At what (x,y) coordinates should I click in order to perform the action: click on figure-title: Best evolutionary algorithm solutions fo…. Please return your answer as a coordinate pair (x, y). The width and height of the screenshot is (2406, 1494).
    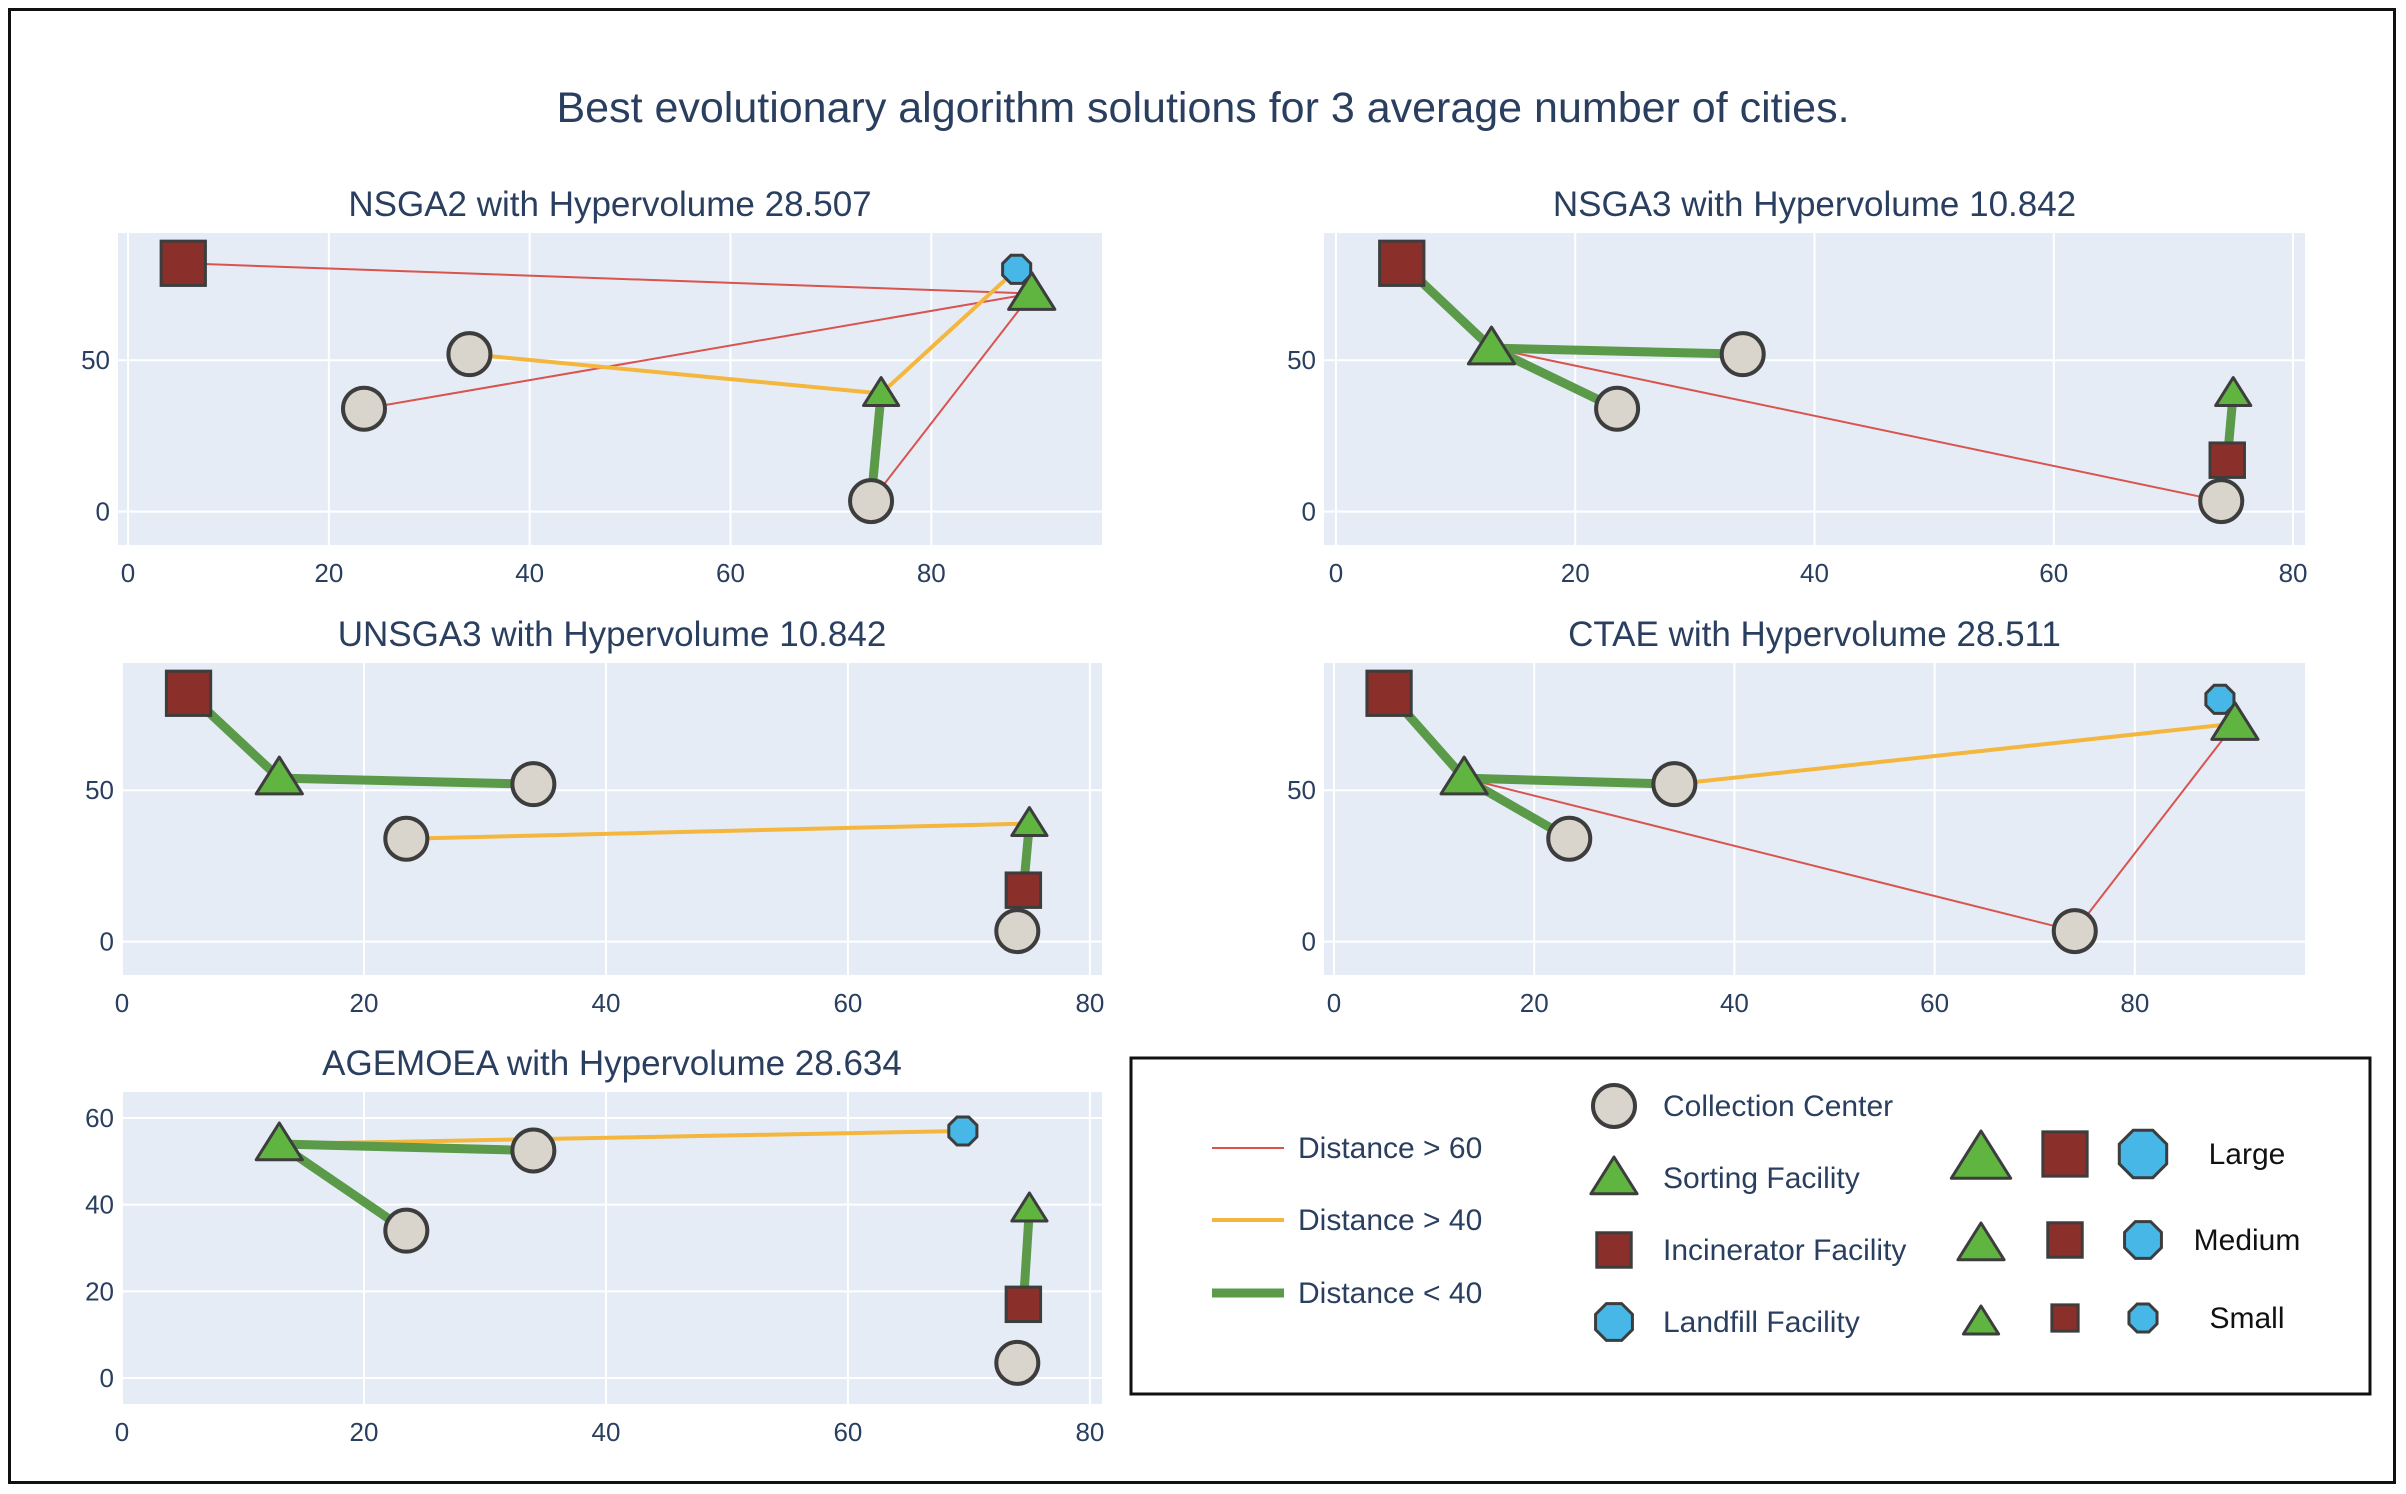
    Looking at the image, I should click on (1203, 108).